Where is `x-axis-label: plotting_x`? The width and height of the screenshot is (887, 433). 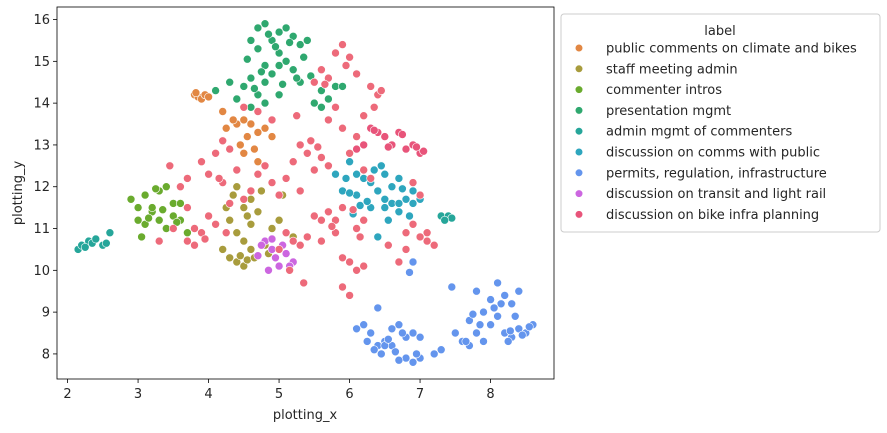
x-axis-label: plotting_x is located at coordinates (305, 415).